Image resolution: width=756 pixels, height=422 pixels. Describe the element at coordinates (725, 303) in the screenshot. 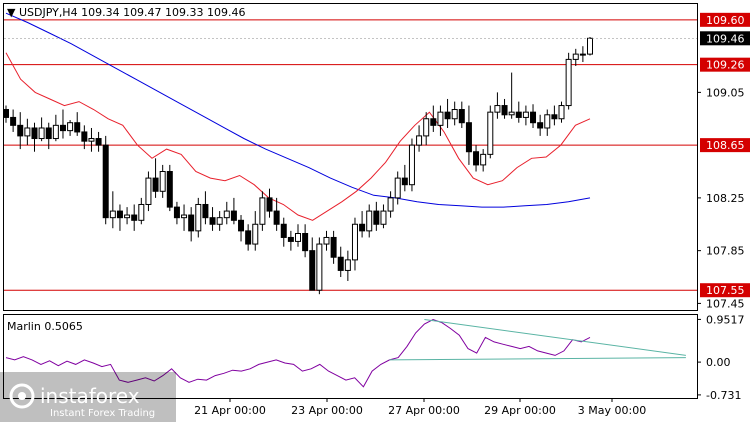

I see `price-tick-label: 107.45` at that location.